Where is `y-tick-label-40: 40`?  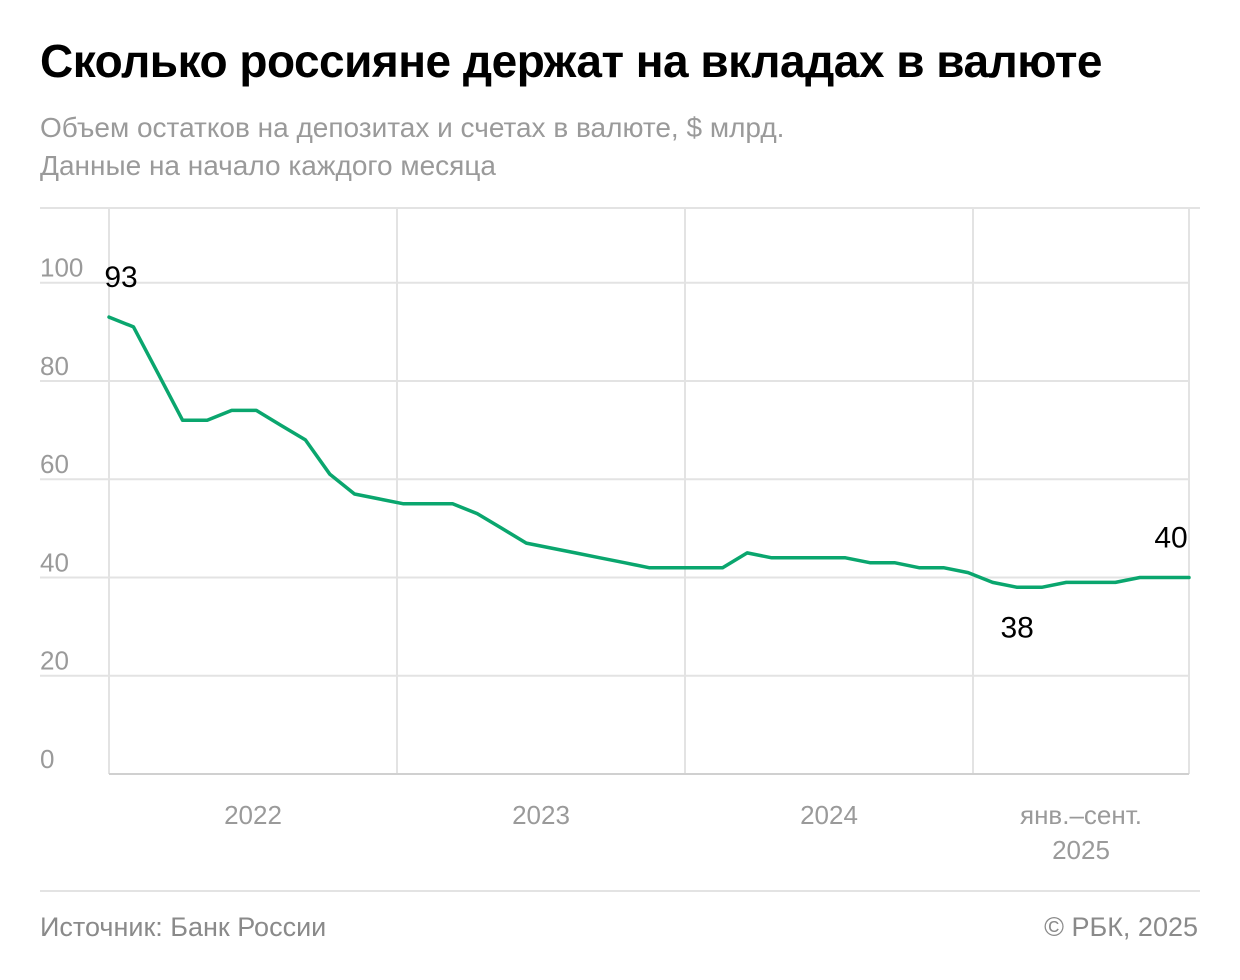
y-tick-label-40: 40 is located at coordinates (54, 562).